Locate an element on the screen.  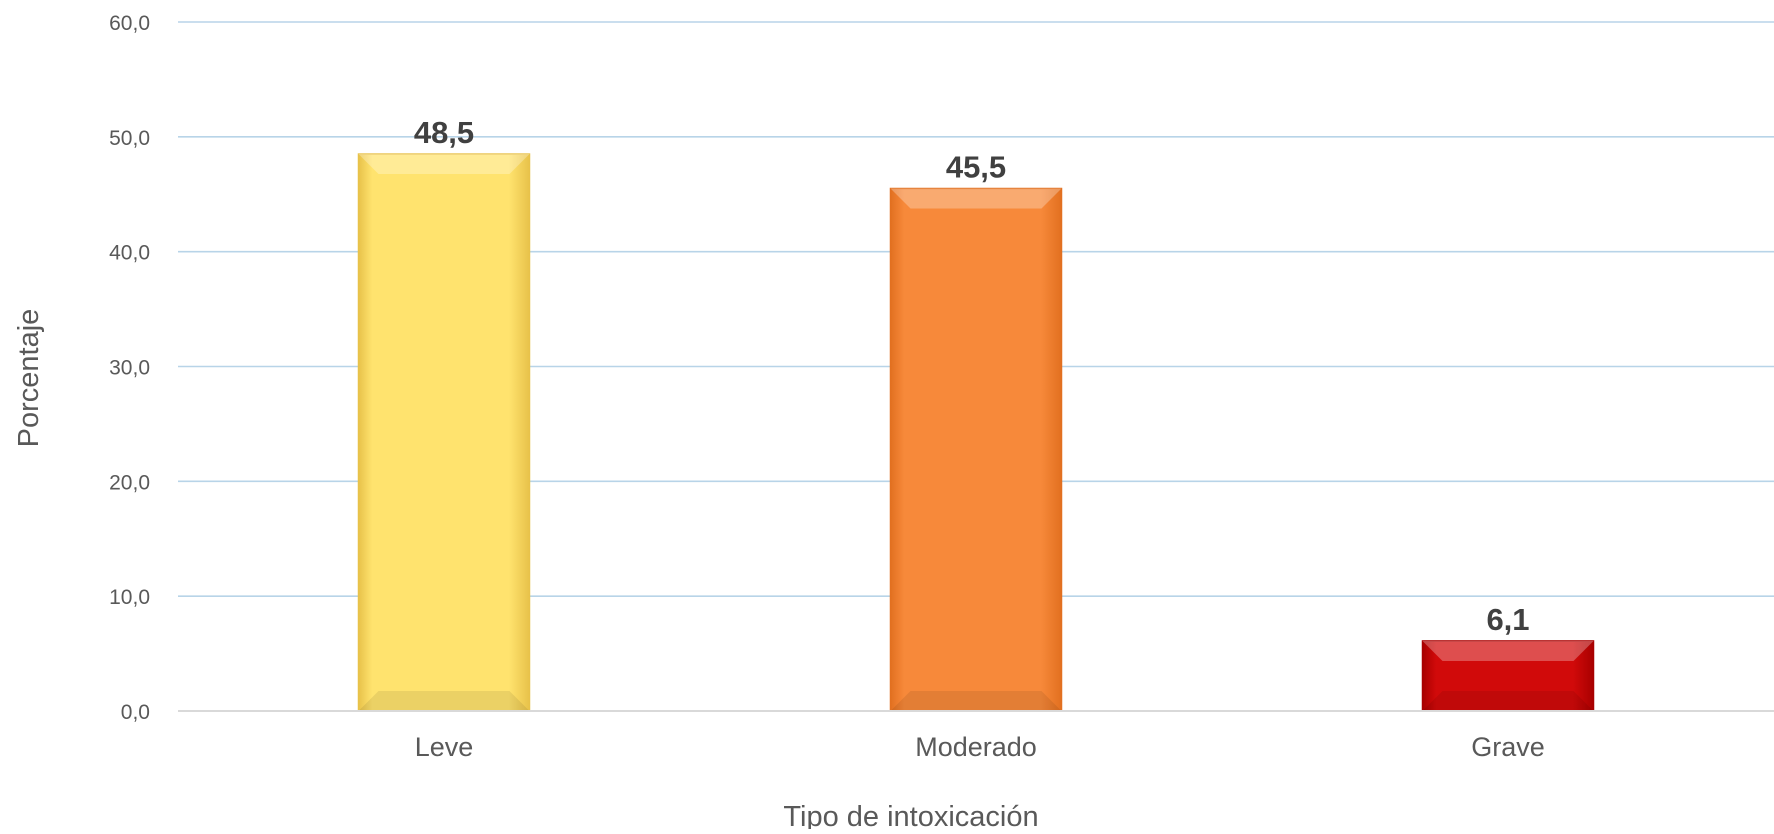
x-tick-label: Moderado is located at coordinates (976, 747).